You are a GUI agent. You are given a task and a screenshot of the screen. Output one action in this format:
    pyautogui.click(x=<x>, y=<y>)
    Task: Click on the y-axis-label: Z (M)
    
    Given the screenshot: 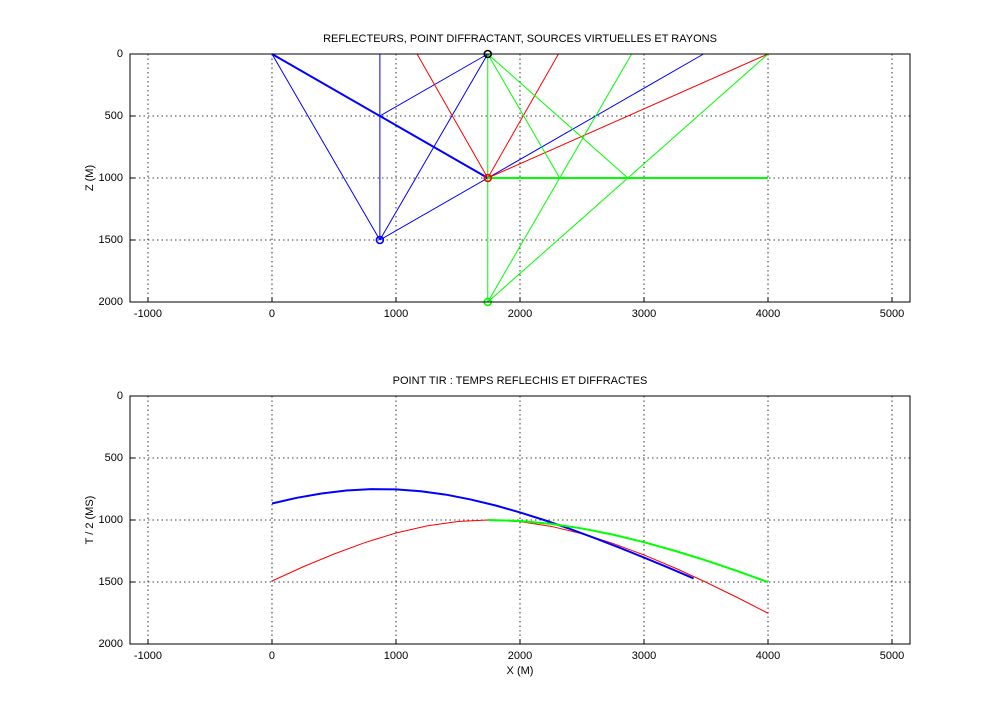 What is the action you would take?
    pyautogui.click(x=90, y=178)
    